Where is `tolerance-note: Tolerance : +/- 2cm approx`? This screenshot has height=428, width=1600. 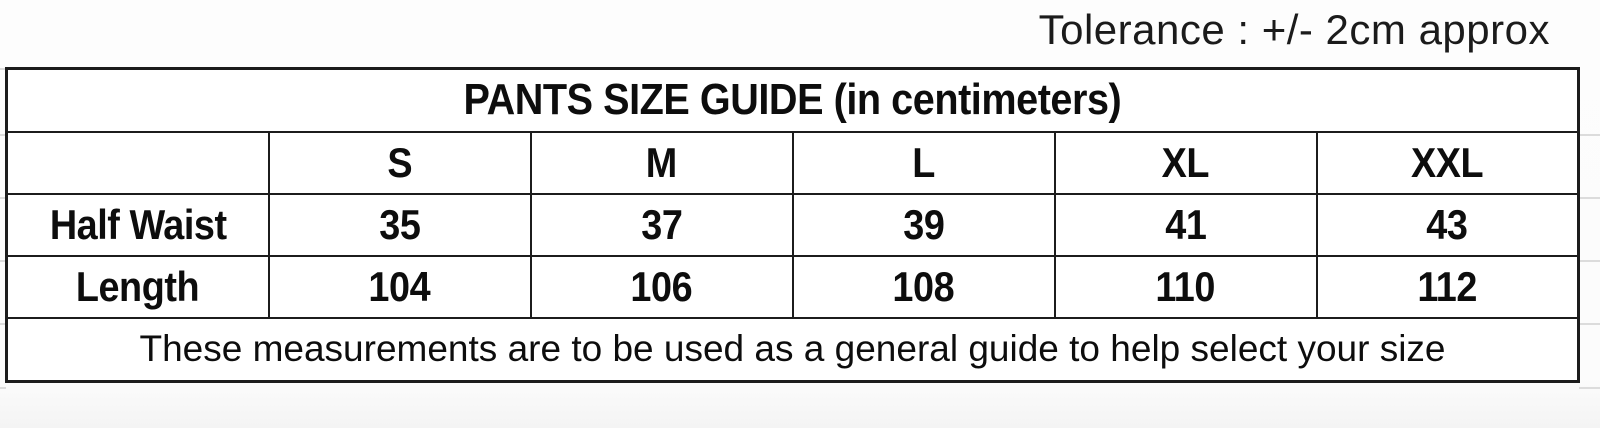 tolerance-note: Tolerance : +/- 2cm approx is located at coordinates (1294, 29).